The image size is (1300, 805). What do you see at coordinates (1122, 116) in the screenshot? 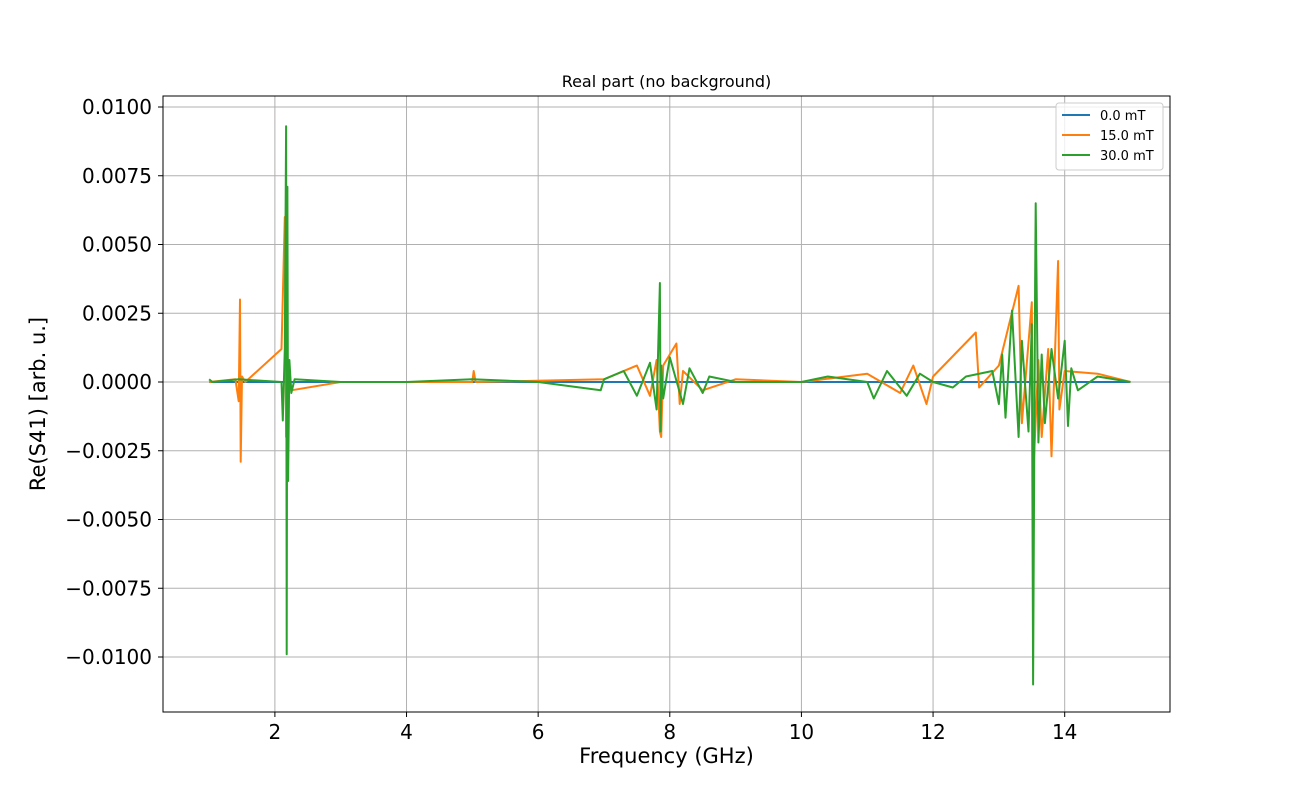
I see `legend-label: 0.0 mT` at bounding box center [1122, 116].